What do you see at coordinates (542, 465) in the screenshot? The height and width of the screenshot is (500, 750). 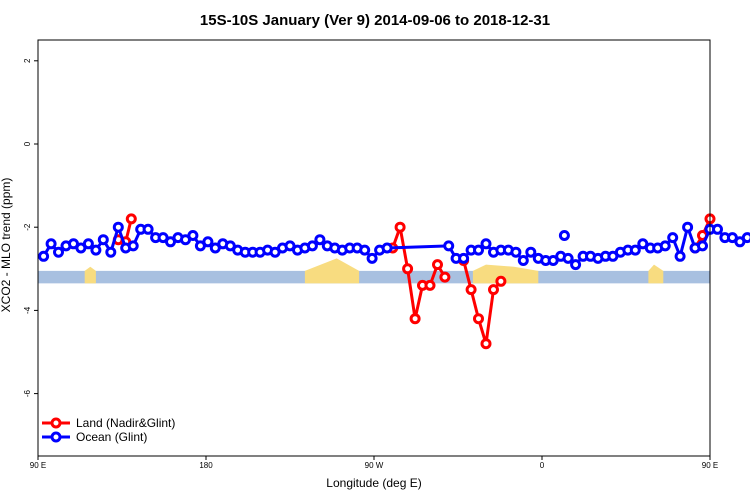 I see `x-tick-label-3: 0` at bounding box center [542, 465].